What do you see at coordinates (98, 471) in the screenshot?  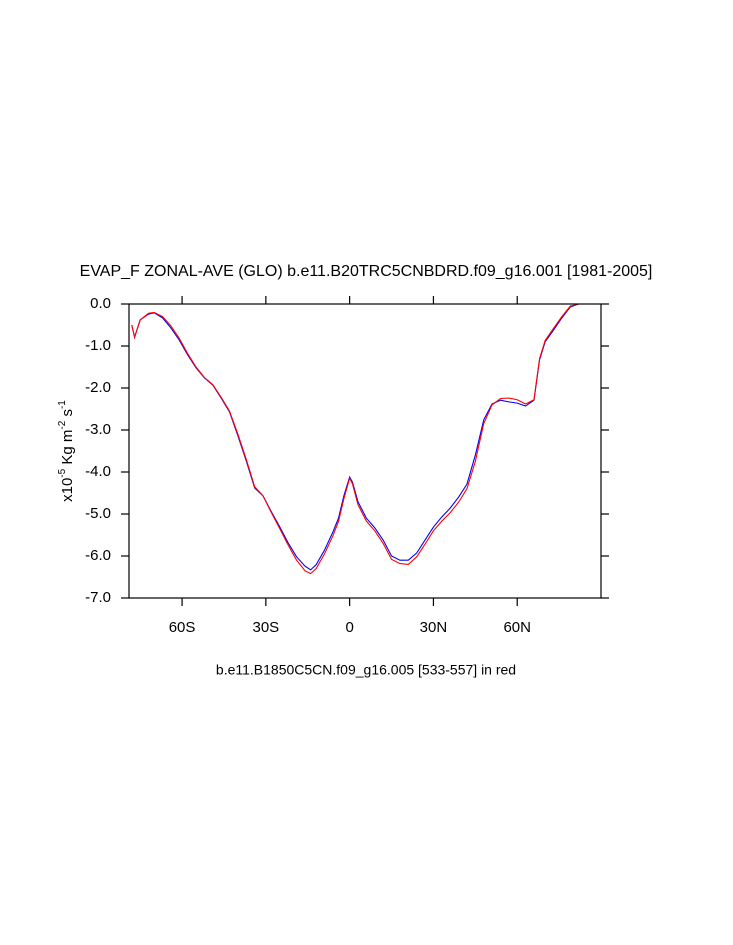 I see `y-tick-label: -4.0` at bounding box center [98, 471].